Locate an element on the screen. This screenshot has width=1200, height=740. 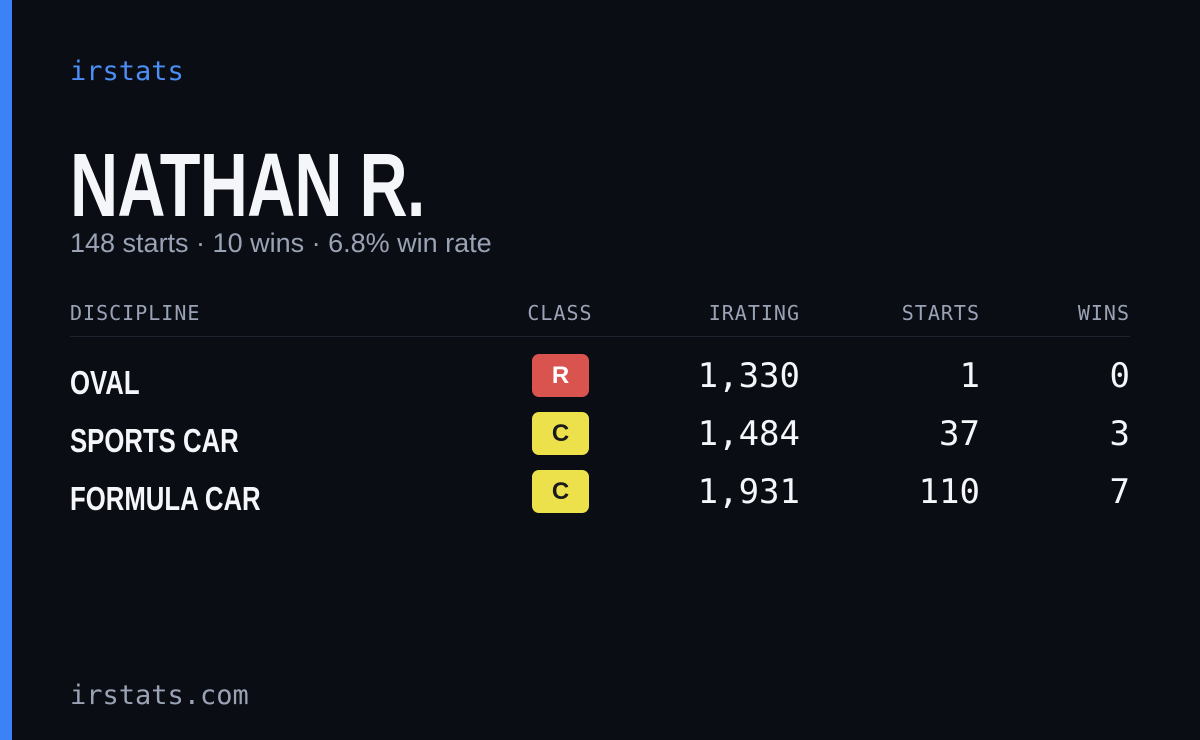
column-header: IRATING is located at coordinates (754, 313).